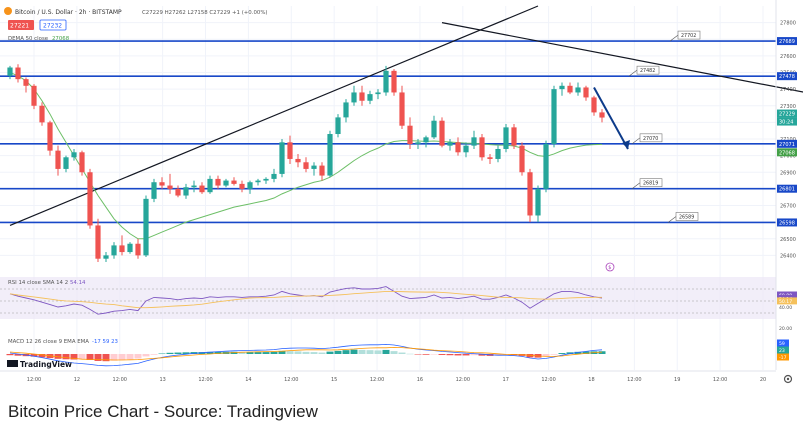 The width and height of the screenshot is (803, 425). I want to click on callout-leader, so click(636, 141).